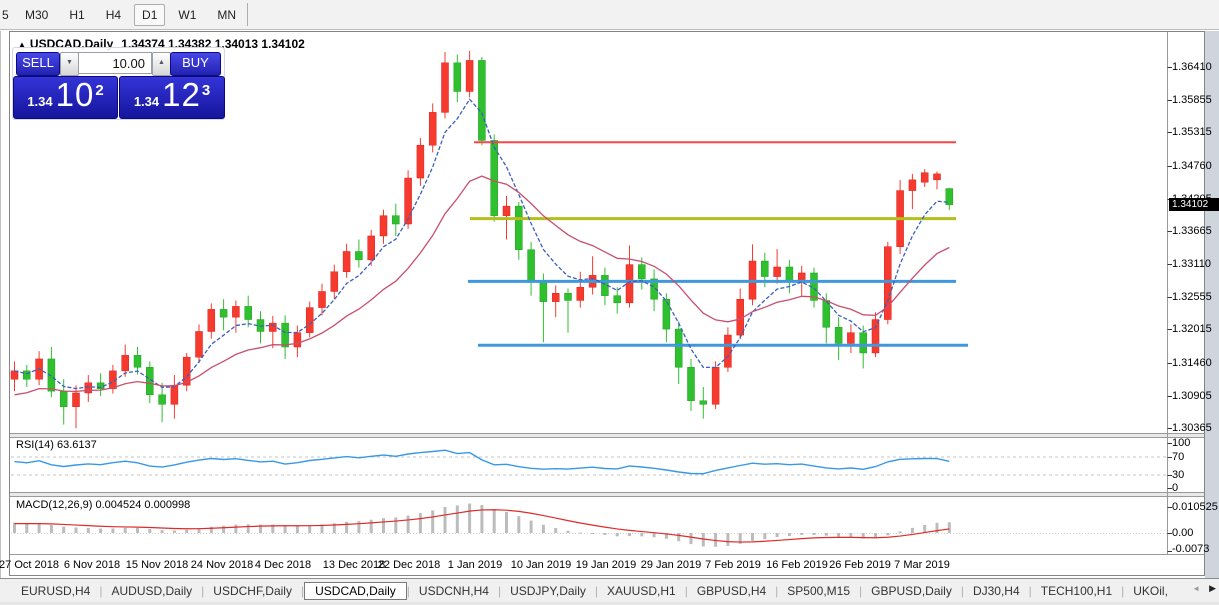 Image resolution: width=1219 pixels, height=605 pixels. I want to click on period-button-m30: M30, so click(37, 14).